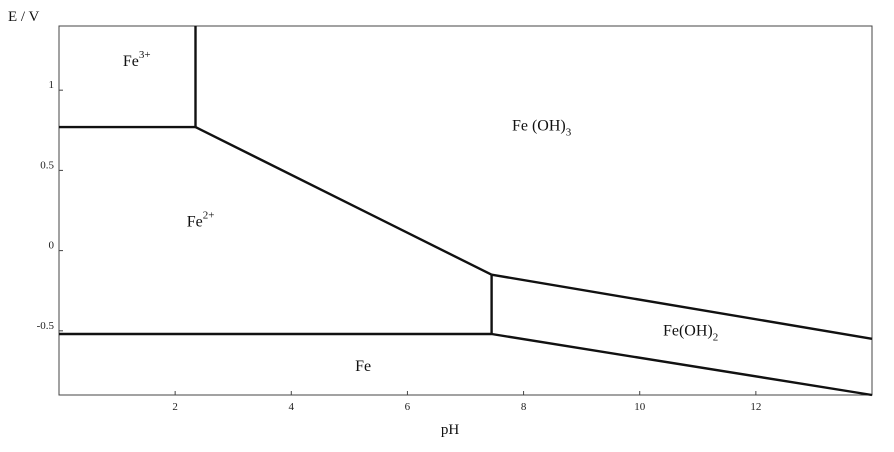  I want to click on y-tick-label: 0, so click(52, 246).